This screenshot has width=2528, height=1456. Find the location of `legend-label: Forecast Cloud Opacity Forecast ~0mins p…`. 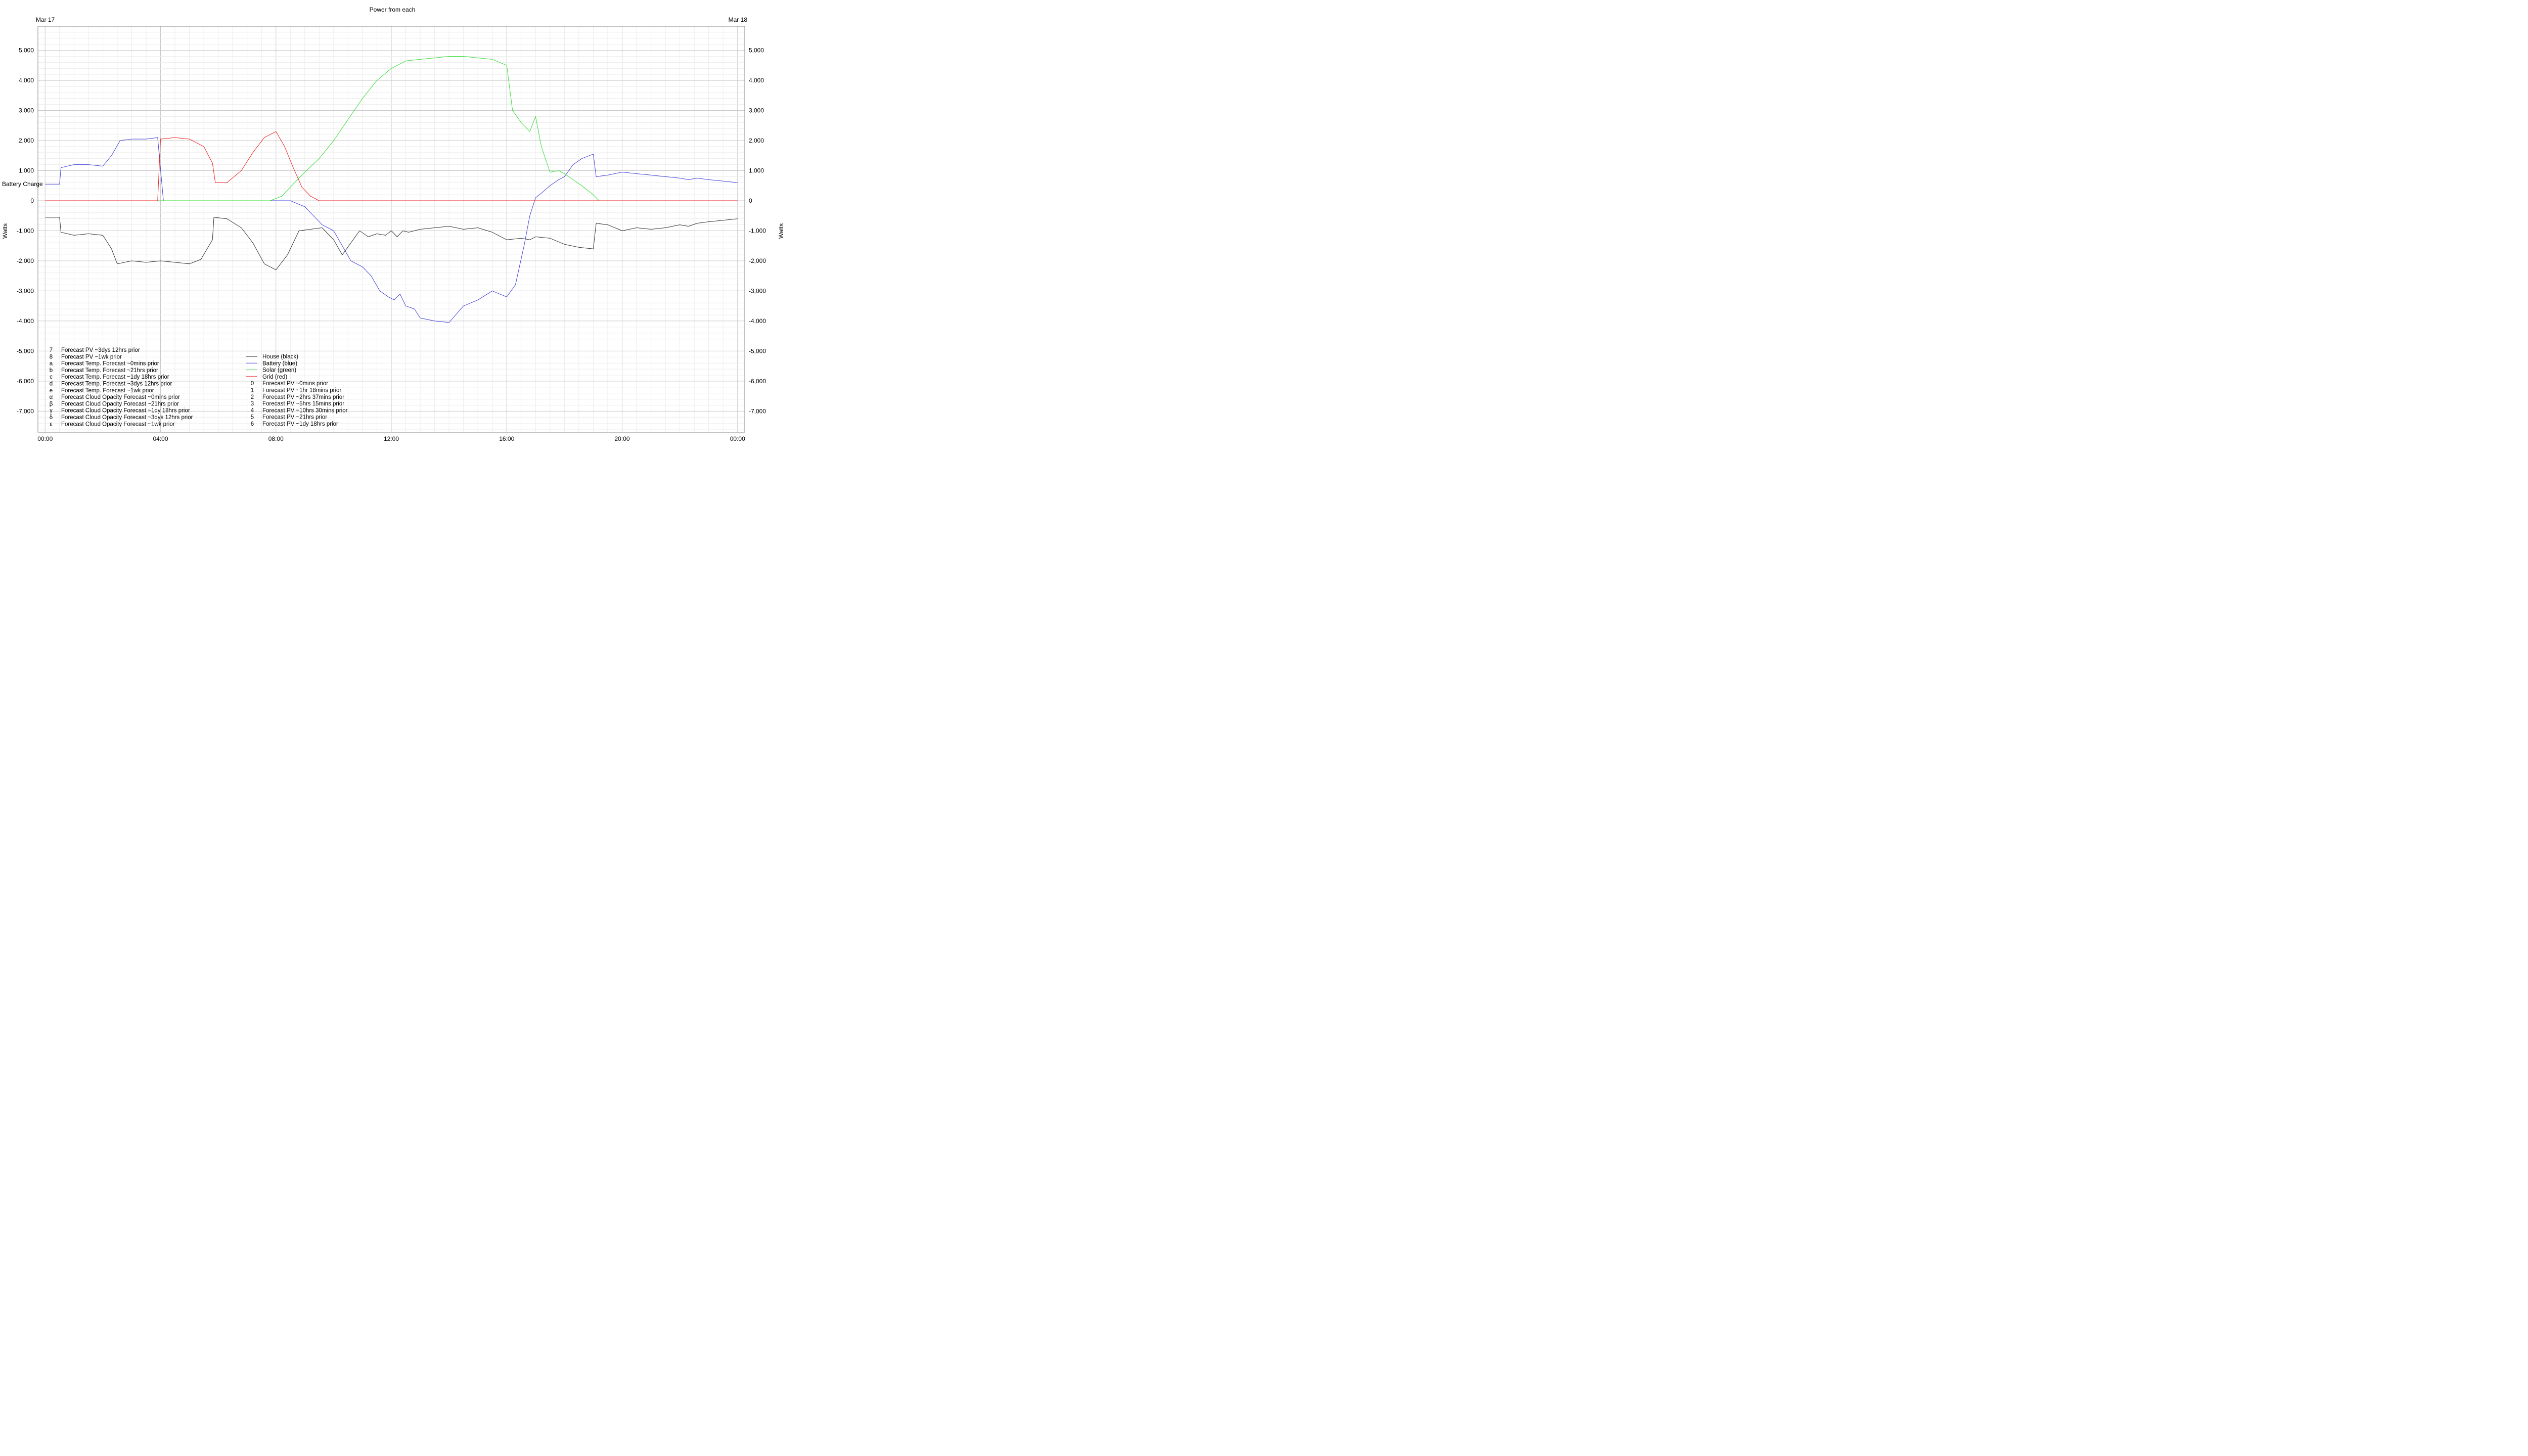

legend-label: Forecast Cloud Opacity Forecast ~0mins p… is located at coordinates (121, 397).